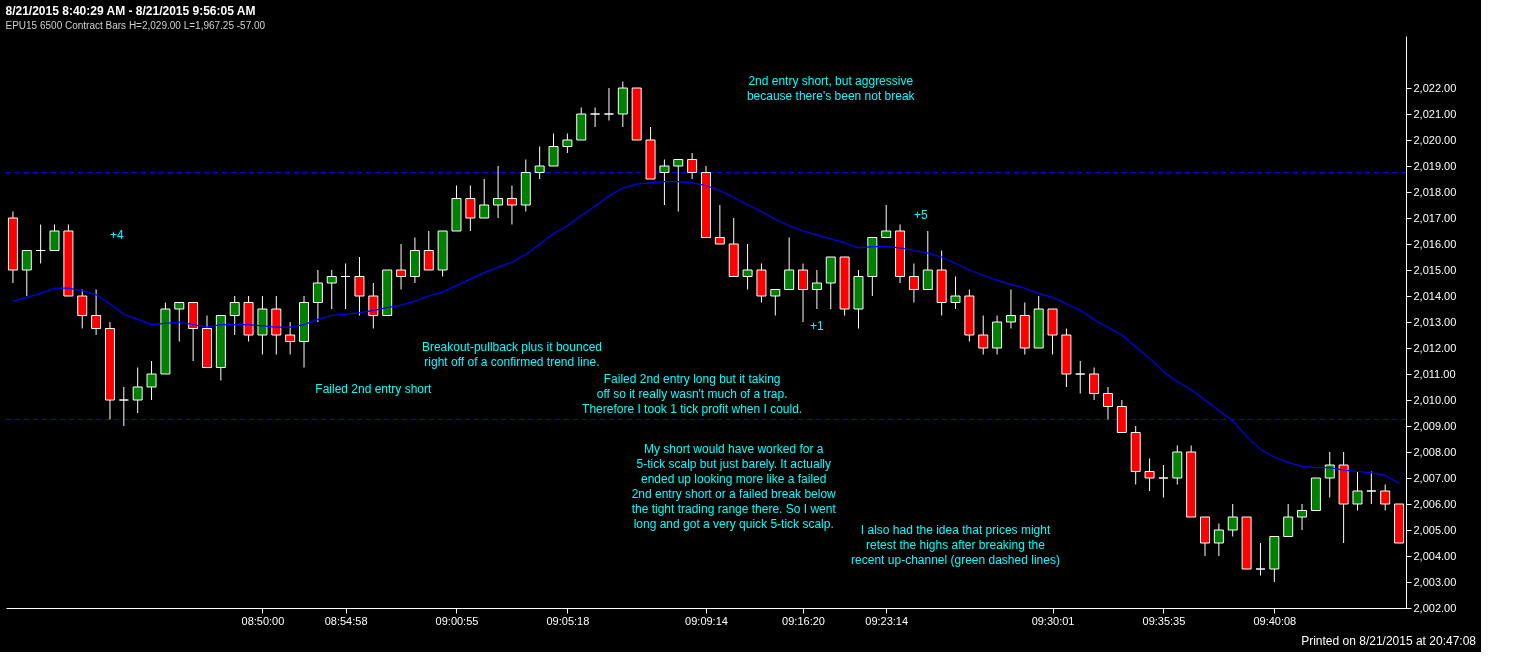 The width and height of the screenshot is (1536, 668). I want to click on x-tick-label: 09:23:14, so click(887, 620).